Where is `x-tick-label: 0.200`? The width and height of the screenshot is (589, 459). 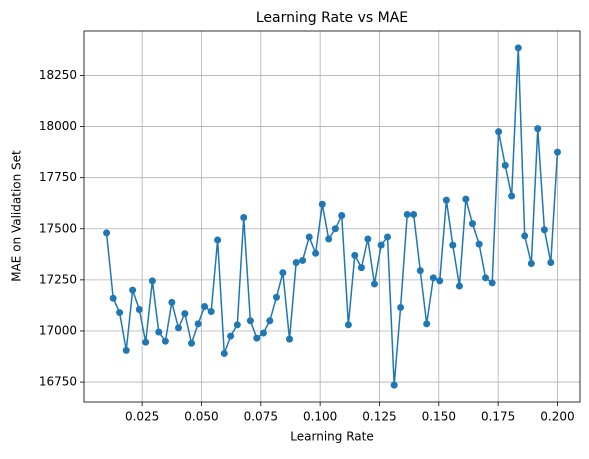
x-tick-label: 0.200 is located at coordinates (557, 417).